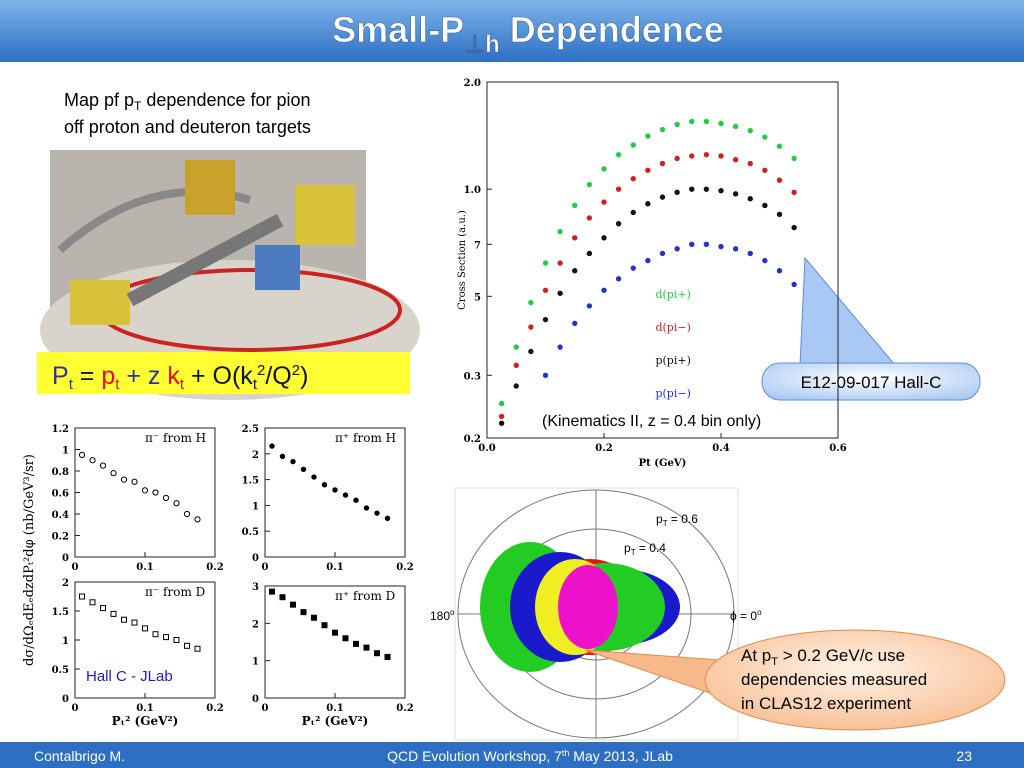  I want to click on x-tick-label: 0.1, so click(144, 567).